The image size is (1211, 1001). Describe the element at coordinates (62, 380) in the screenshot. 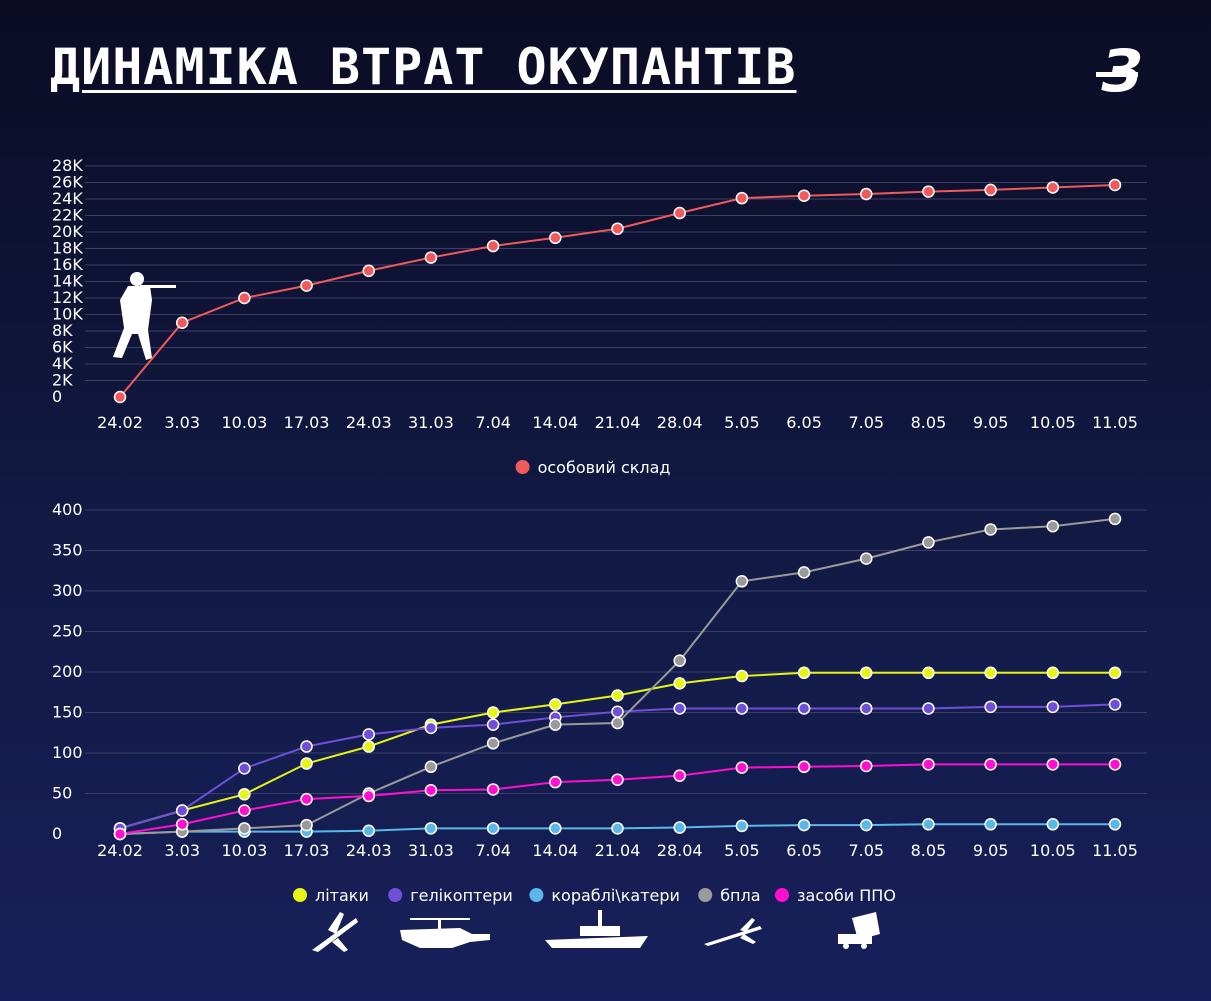

I see `y-tick-label: 2K` at that location.